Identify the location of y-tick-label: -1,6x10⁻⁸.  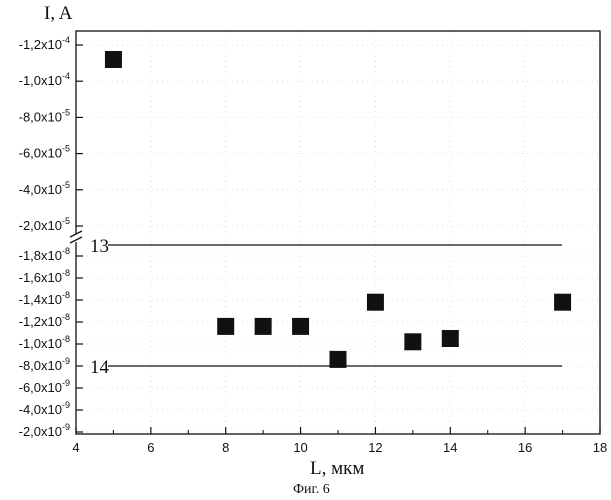
(44, 276).